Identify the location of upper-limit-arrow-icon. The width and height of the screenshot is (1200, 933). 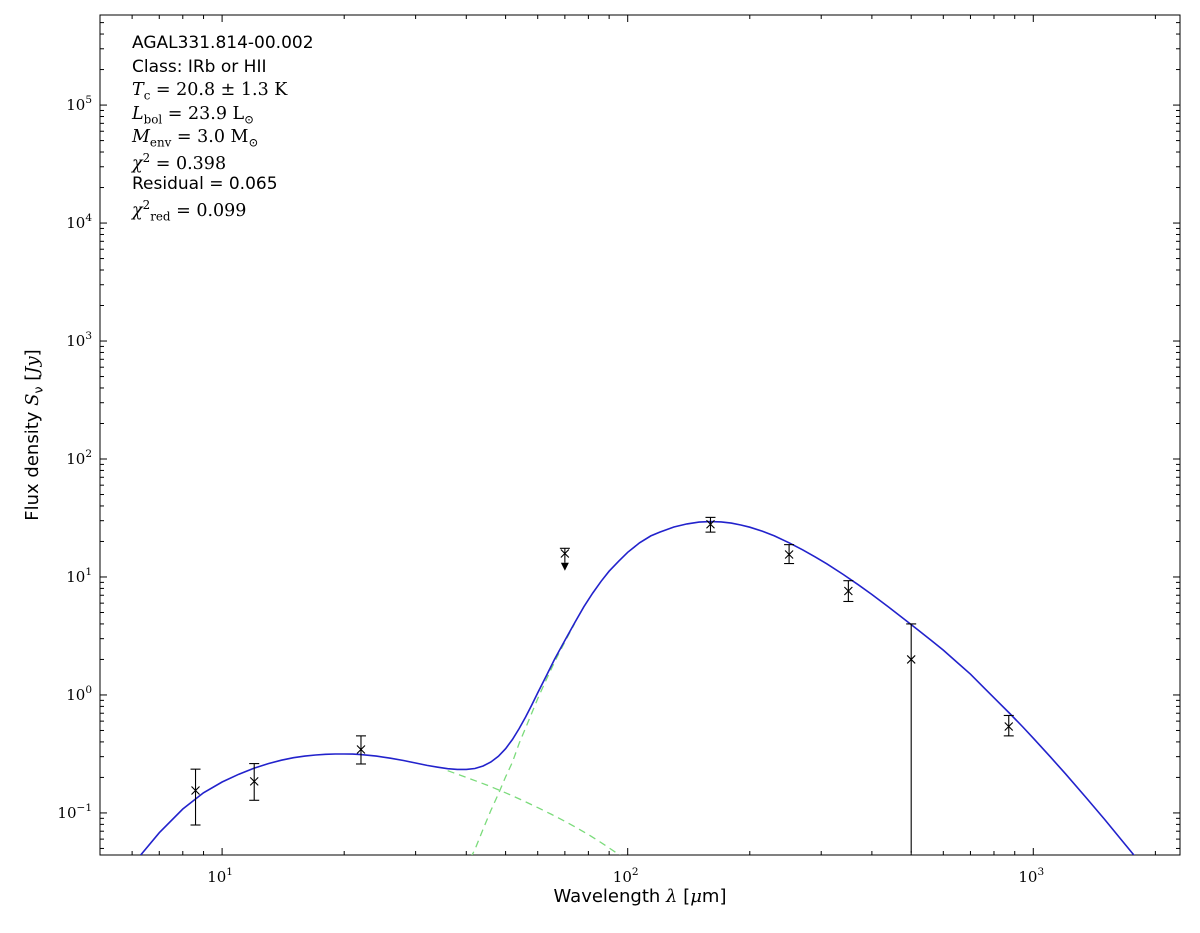
(564, 566).